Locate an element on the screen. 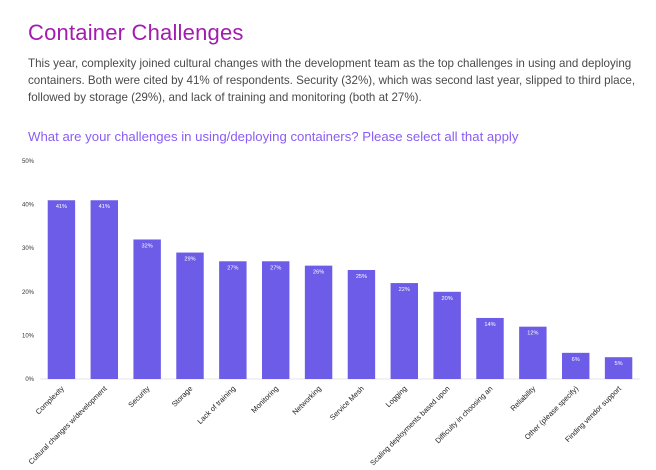 This screenshot has width=656, height=470. bar-value-label: 32% is located at coordinates (147, 246).